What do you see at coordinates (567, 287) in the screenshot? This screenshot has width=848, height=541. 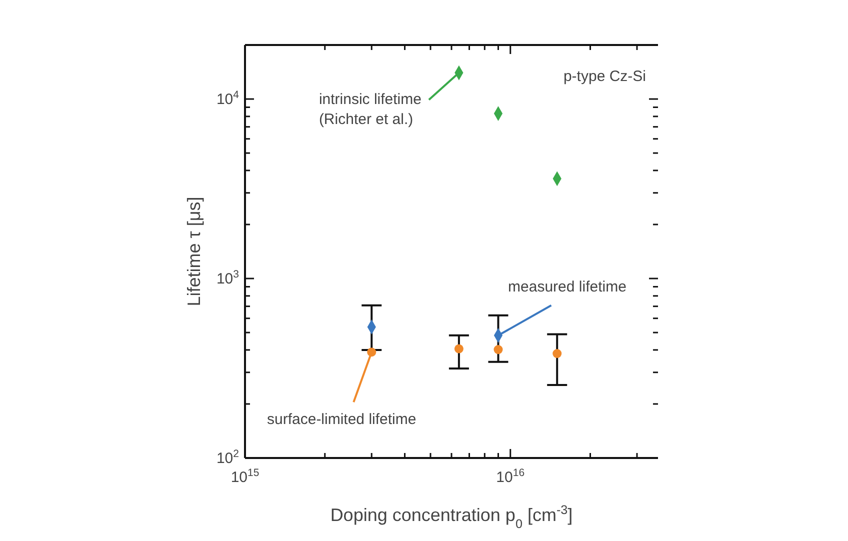 I see `annotation: measured lifetime` at bounding box center [567, 287].